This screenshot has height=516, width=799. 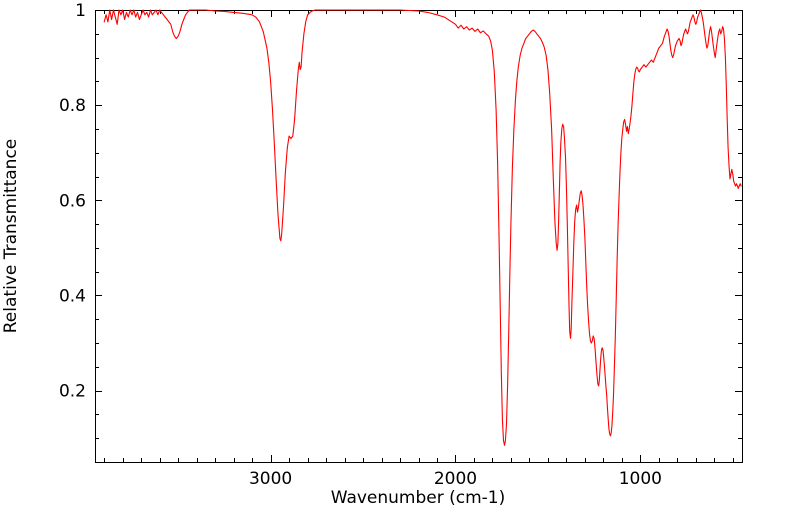 What do you see at coordinates (11, 236) in the screenshot?
I see `y-axis-title: Relative Transmittance` at bounding box center [11, 236].